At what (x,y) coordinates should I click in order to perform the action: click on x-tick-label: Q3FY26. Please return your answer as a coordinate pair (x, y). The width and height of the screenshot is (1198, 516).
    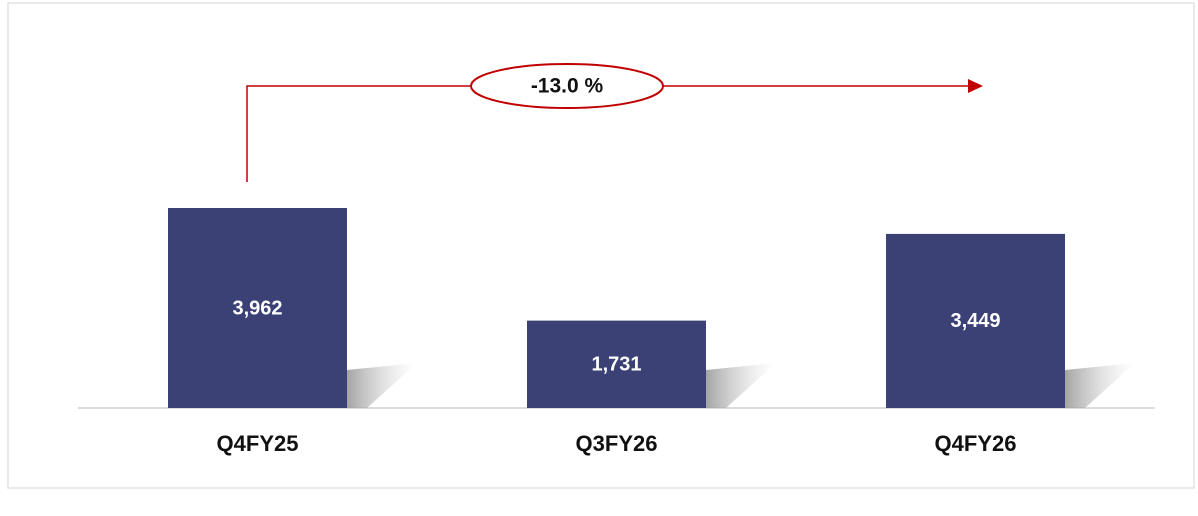
    Looking at the image, I should click on (617, 443).